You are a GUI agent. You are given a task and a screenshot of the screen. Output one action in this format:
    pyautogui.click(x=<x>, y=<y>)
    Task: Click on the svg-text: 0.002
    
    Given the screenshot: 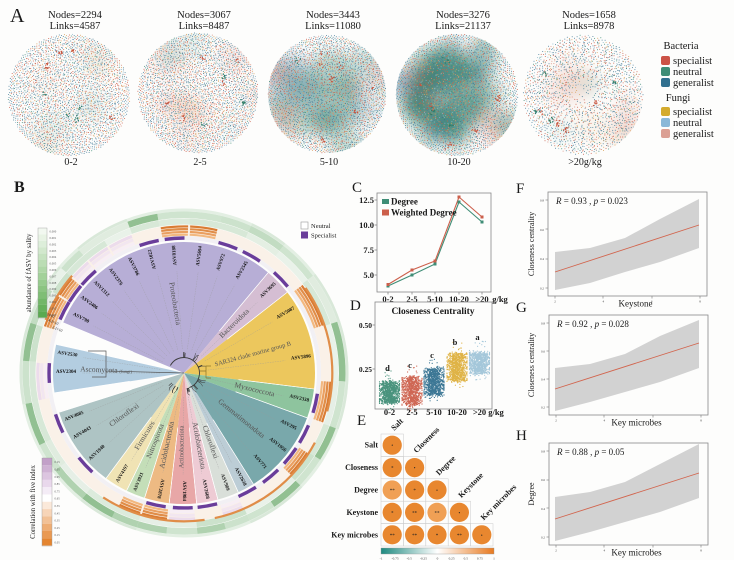 What is the action you would take?
    pyautogui.click(x=53, y=308)
    